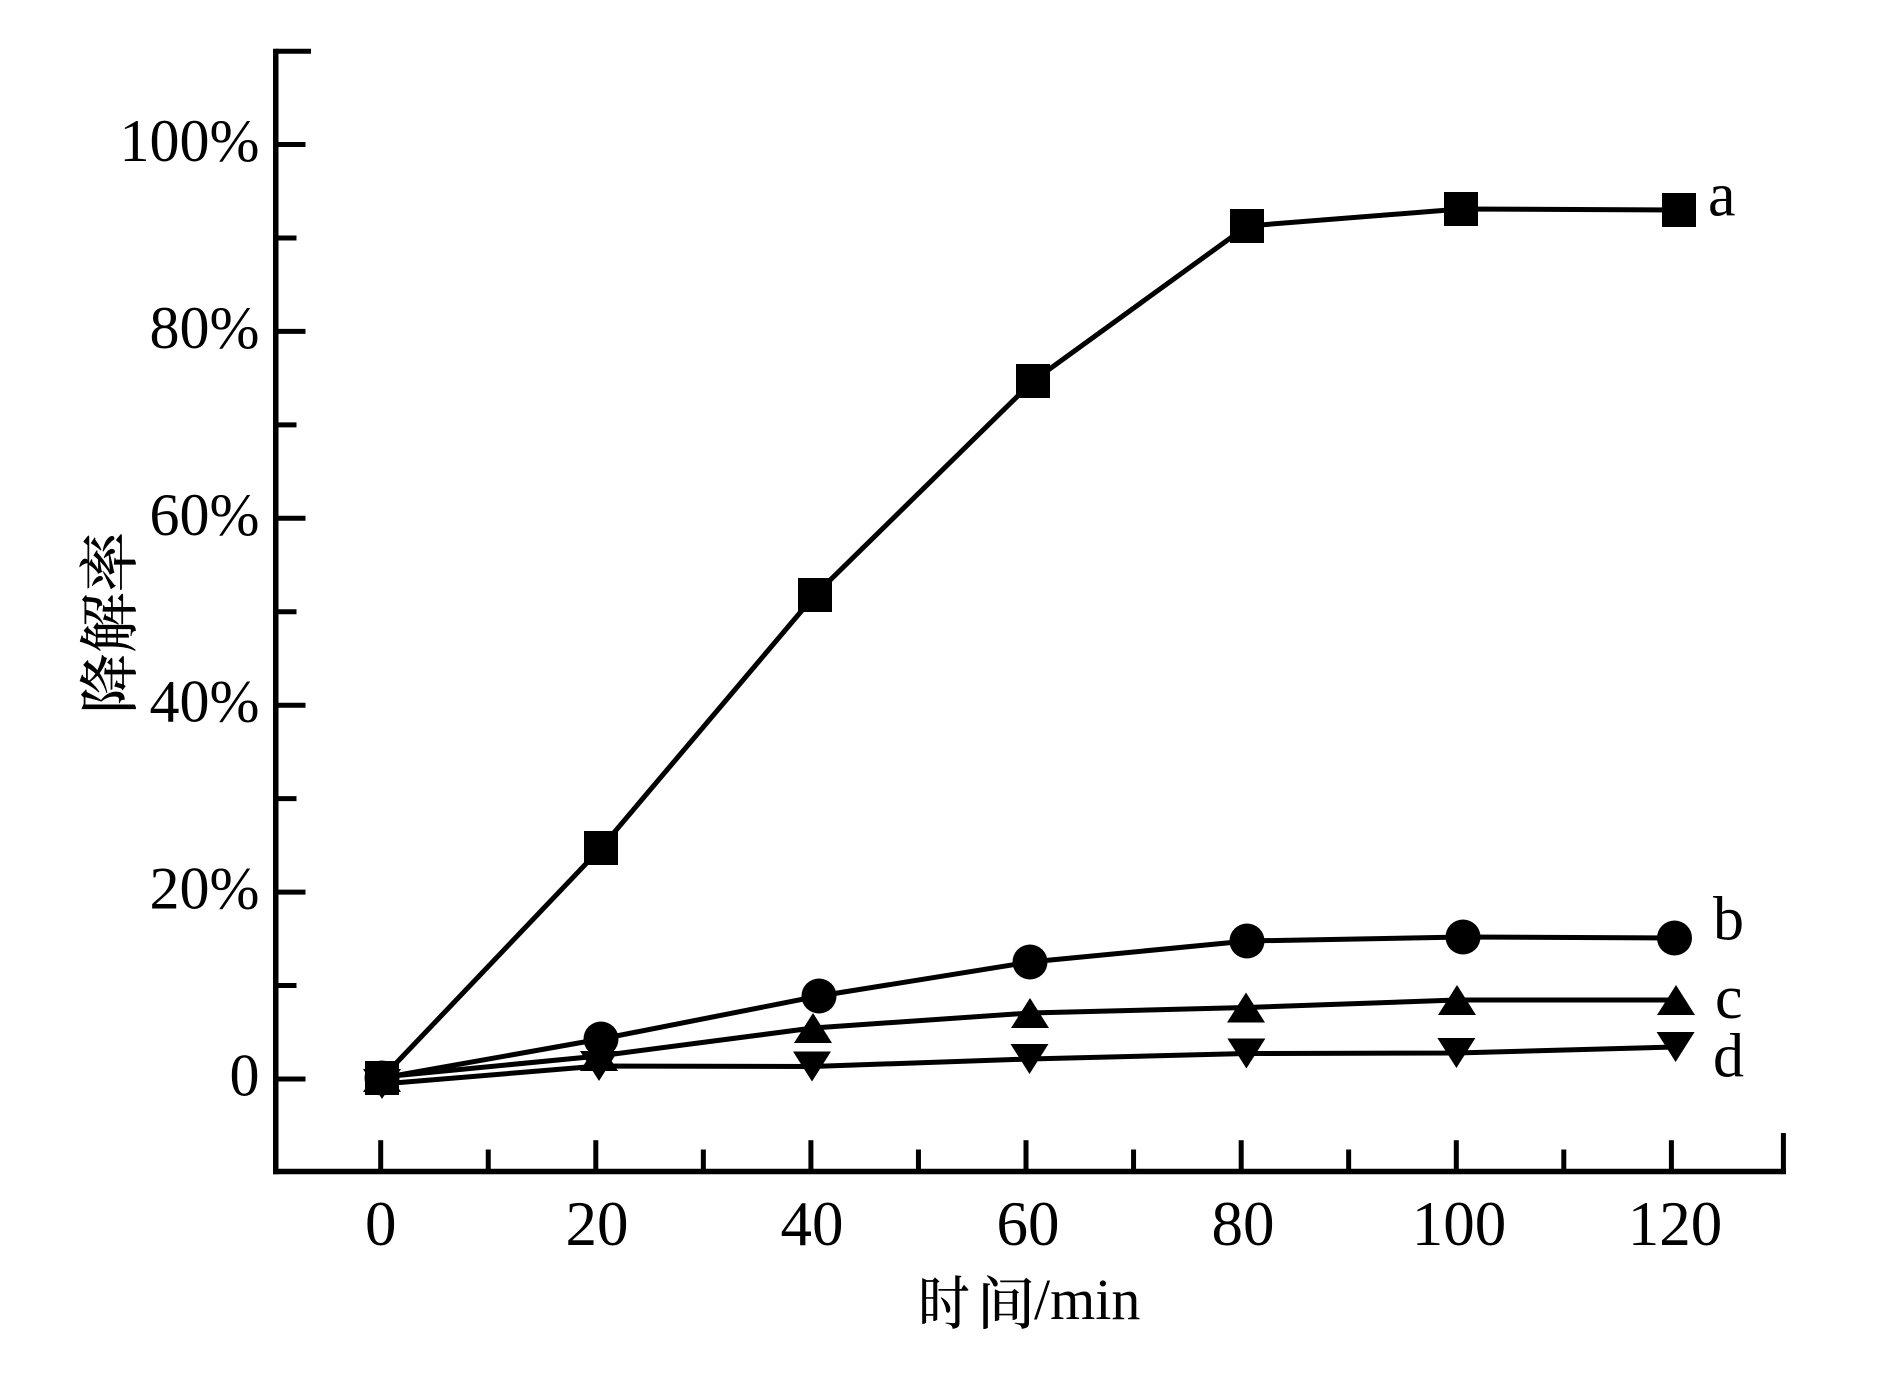 The height and width of the screenshot is (1388, 1890). What do you see at coordinates (812, 1224) in the screenshot?
I see `svg-text: 40` at bounding box center [812, 1224].